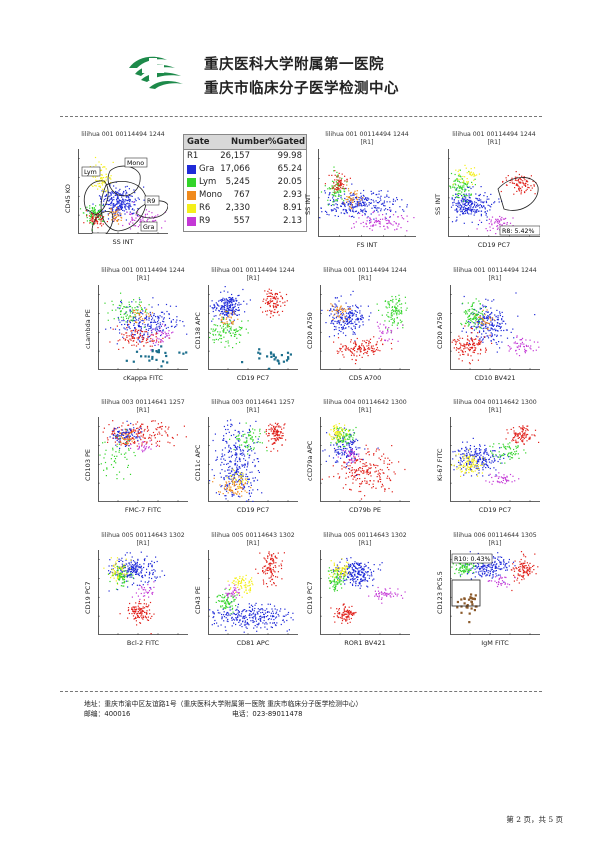 This screenshot has height=841, width=595. What do you see at coordinates (346, 316) in the screenshot?
I see `population-gra` at bounding box center [346, 316].